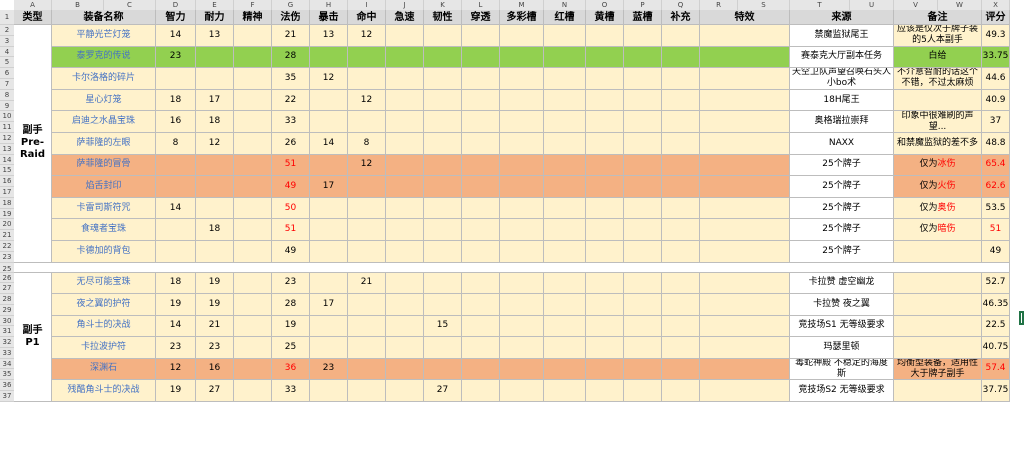 The height and width of the screenshot is (453, 1024). What do you see at coordinates (7, 385) in the screenshot?
I see `row-number: 36` at bounding box center [7, 385].